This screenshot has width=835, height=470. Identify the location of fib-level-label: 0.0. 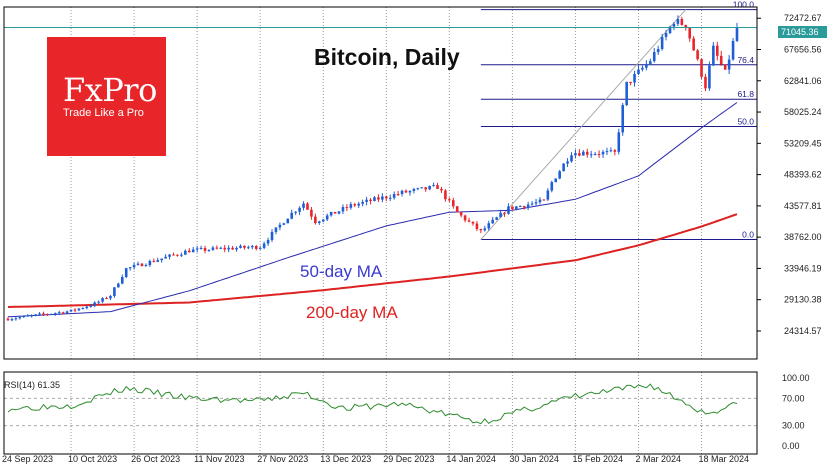
(748, 235).